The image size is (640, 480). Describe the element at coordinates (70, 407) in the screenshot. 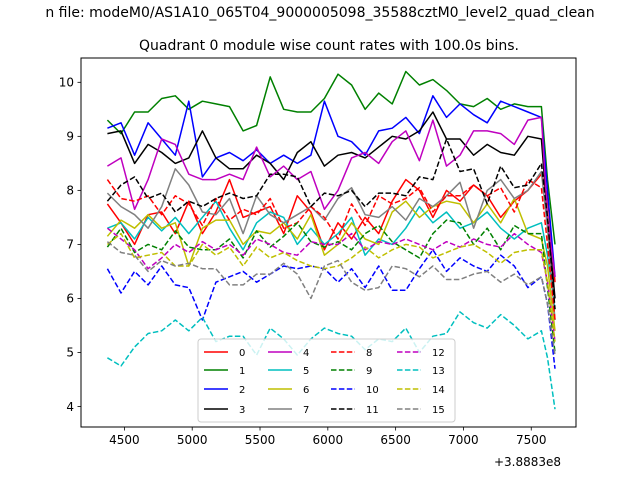

I see `y-tick-label: 4` at that location.